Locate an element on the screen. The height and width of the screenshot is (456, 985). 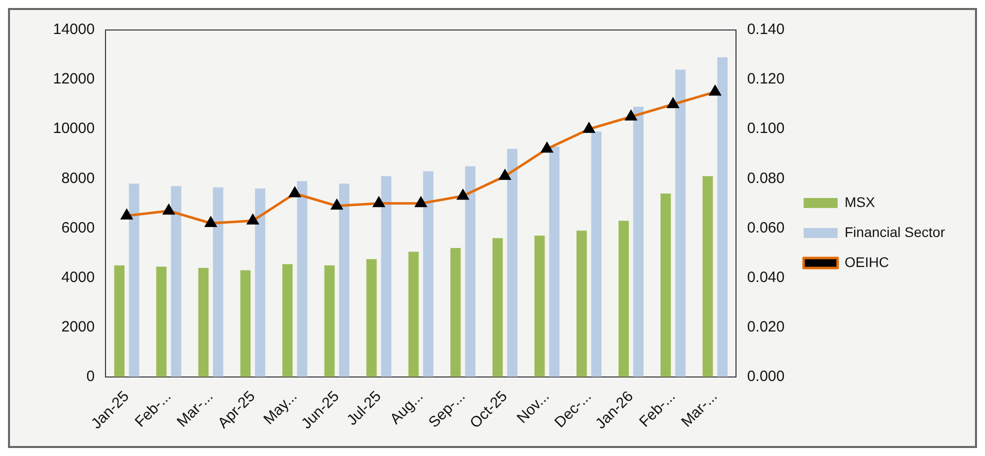
legend-label: OEIHC is located at coordinates (866, 262).